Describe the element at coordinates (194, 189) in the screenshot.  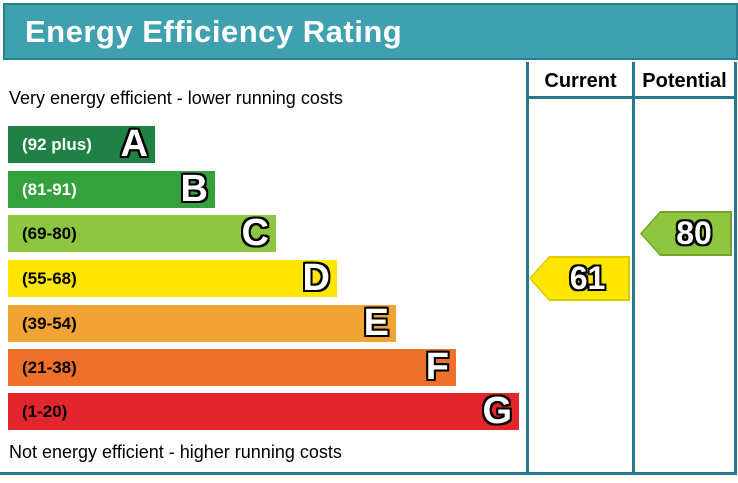
I see `band-letter: B` at that location.